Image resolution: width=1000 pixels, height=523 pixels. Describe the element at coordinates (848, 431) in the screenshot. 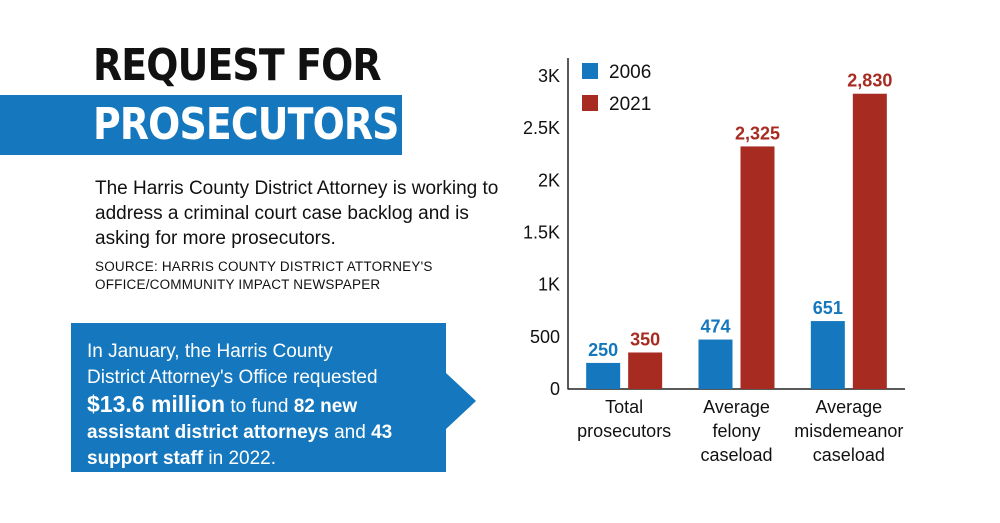

I see `category-label: misdemeanor` at that location.